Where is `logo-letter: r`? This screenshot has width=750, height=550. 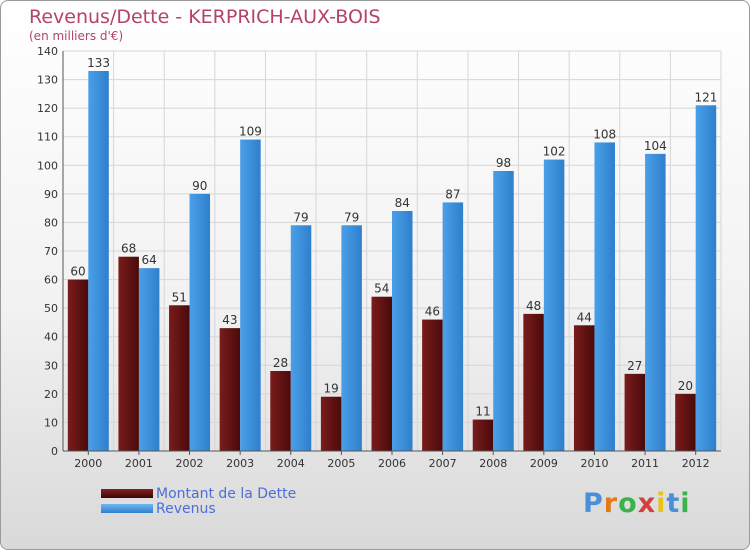
logo-letter: r is located at coordinates (611, 503).